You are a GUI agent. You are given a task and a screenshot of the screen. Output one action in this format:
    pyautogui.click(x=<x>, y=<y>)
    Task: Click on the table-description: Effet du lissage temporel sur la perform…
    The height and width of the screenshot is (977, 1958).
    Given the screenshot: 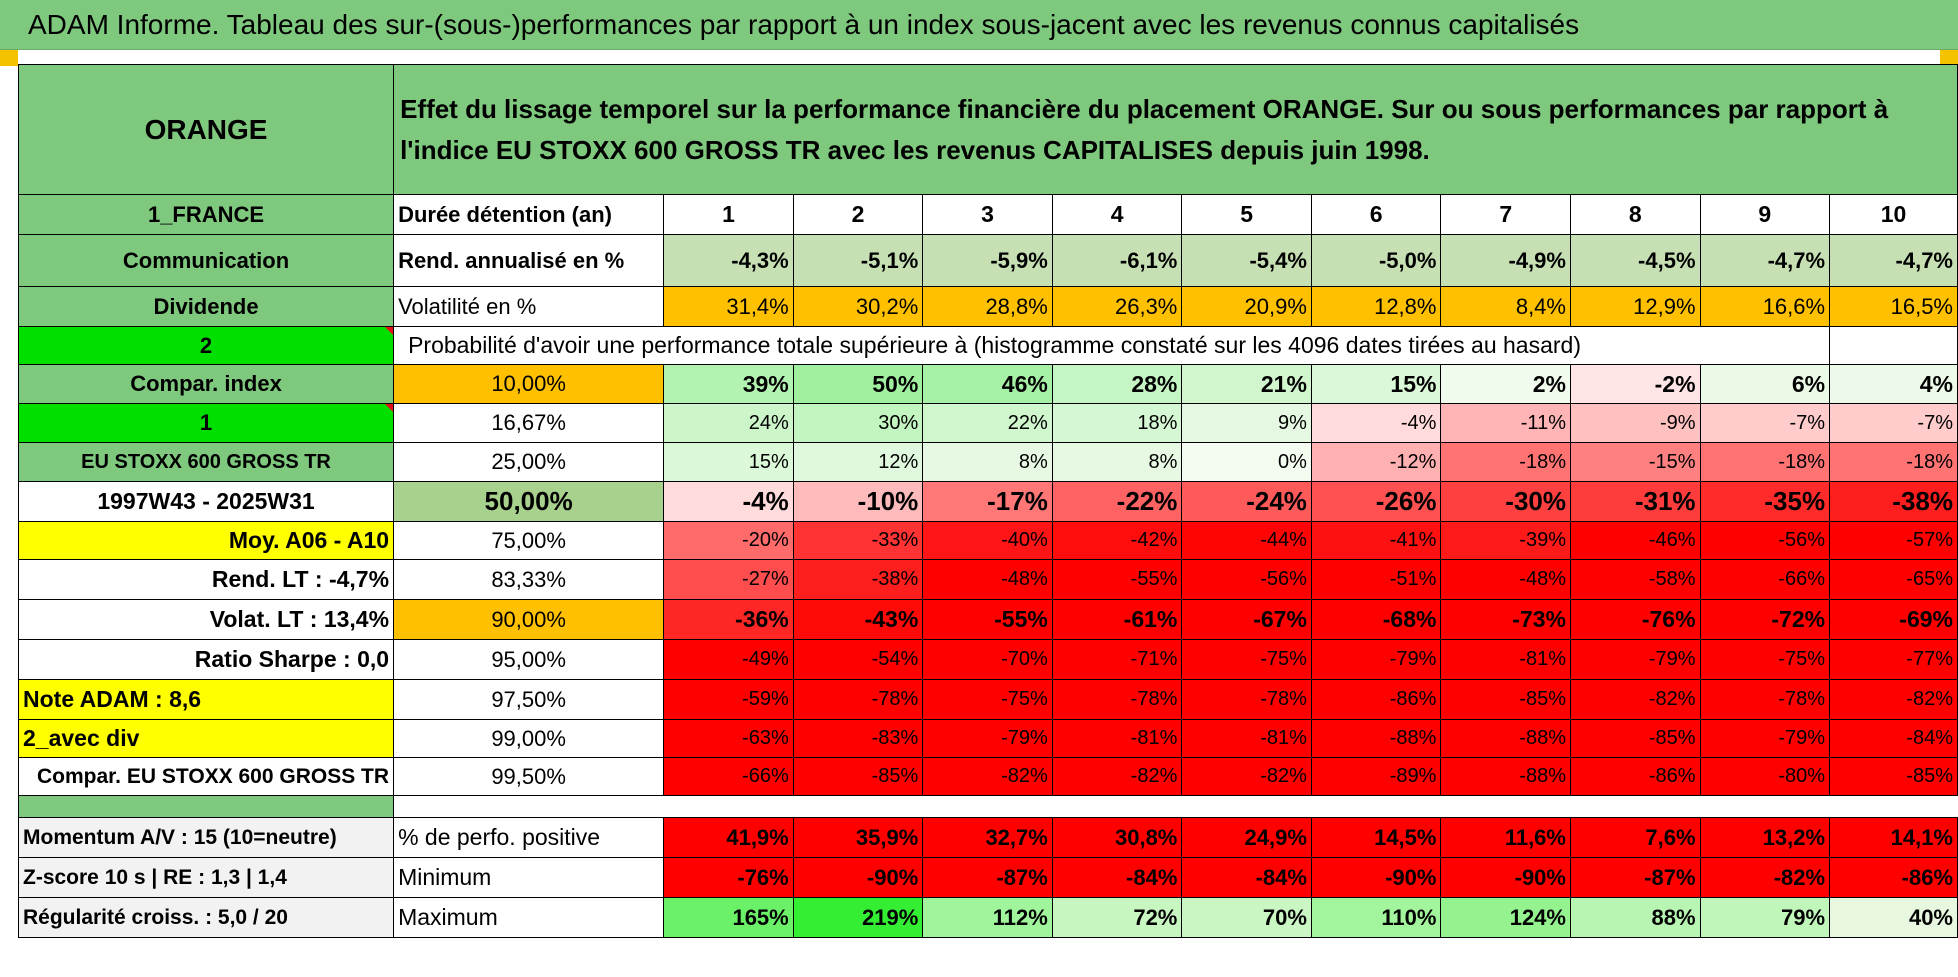 What is the action you would take?
    pyautogui.click(x=1175, y=129)
    